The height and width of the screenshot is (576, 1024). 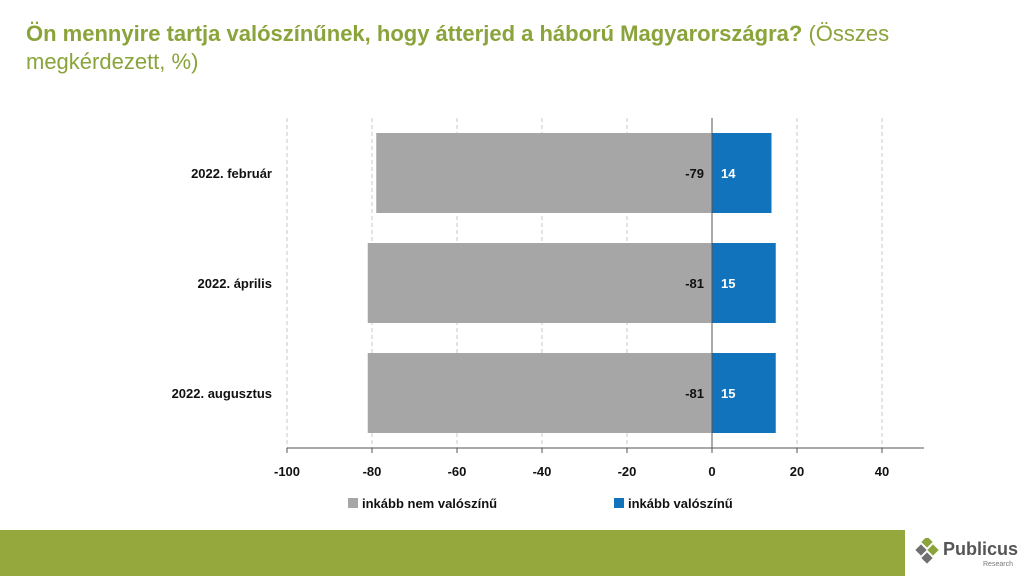 What do you see at coordinates (231, 173) in the screenshot?
I see `category-label: 2022. február` at bounding box center [231, 173].